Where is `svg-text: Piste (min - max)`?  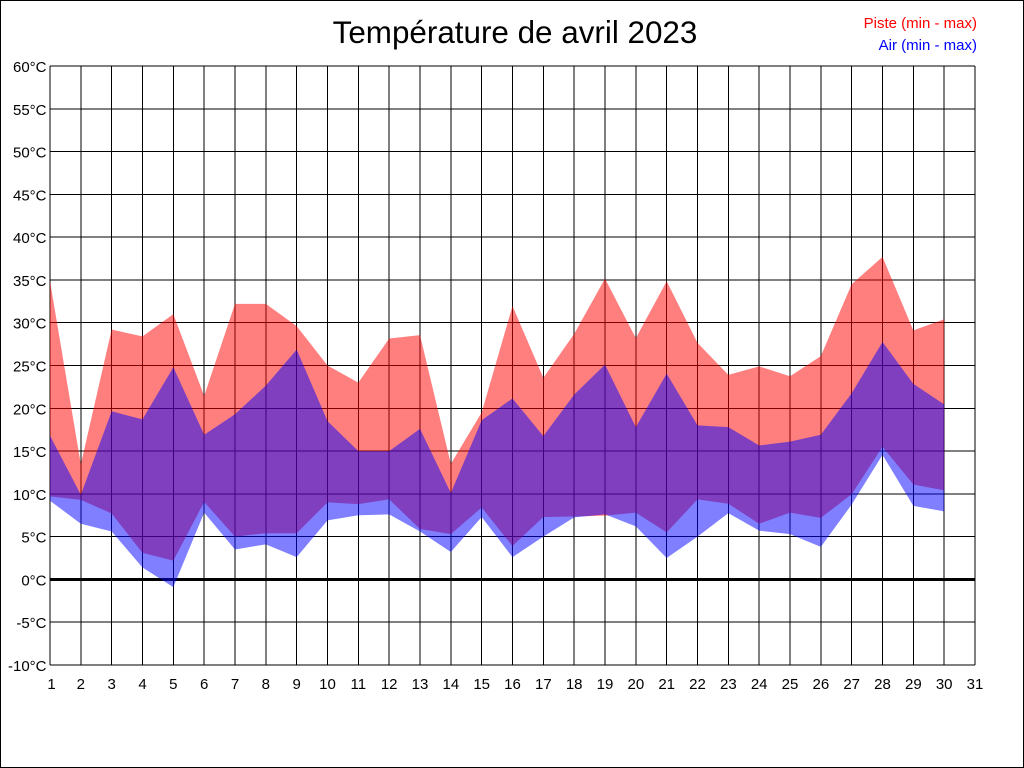 svg-text: Piste (min - max) is located at coordinates (920, 23).